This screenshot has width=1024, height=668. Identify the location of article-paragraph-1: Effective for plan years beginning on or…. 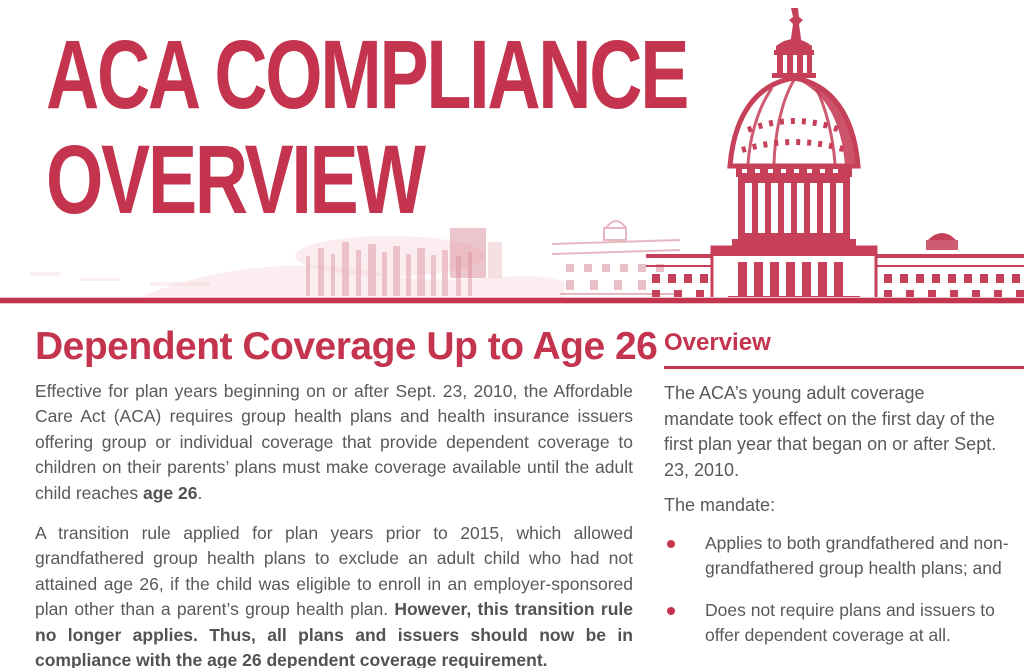
(334, 442).